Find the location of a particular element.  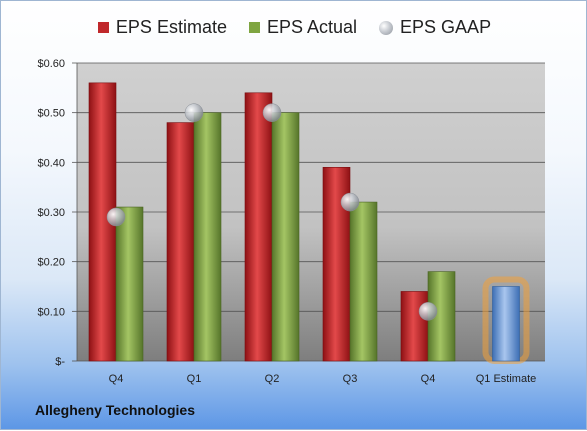

legend-label-gaap: EPS GAAP is located at coordinates (446, 27).